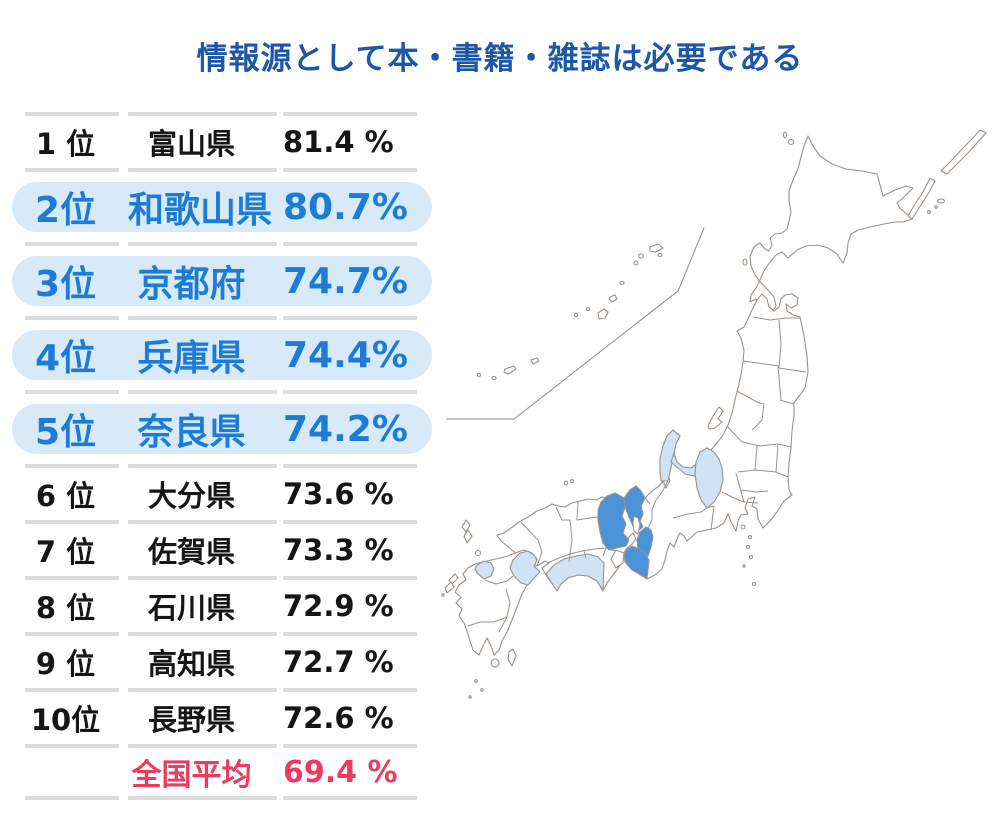 The height and width of the screenshot is (814, 1000). What do you see at coordinates (338, 550) in the screenshot?
I see `value-cell: 73.3 %` at bounding box center [338, 550].